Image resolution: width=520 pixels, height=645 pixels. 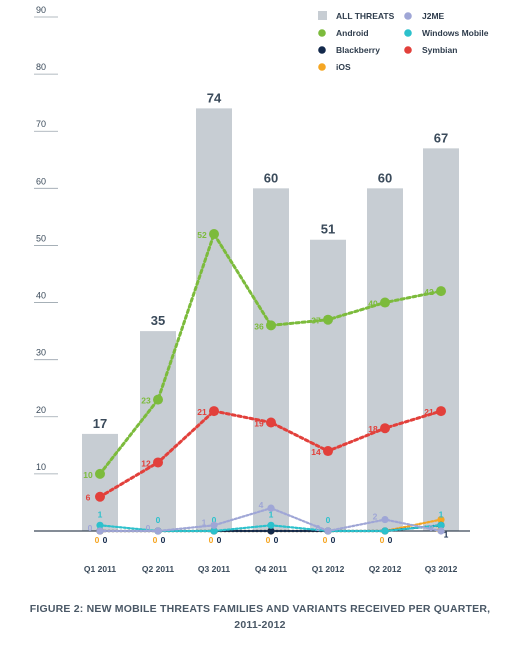 I want to click on legend-swatch-blackberry, so click(x=322, y=50).